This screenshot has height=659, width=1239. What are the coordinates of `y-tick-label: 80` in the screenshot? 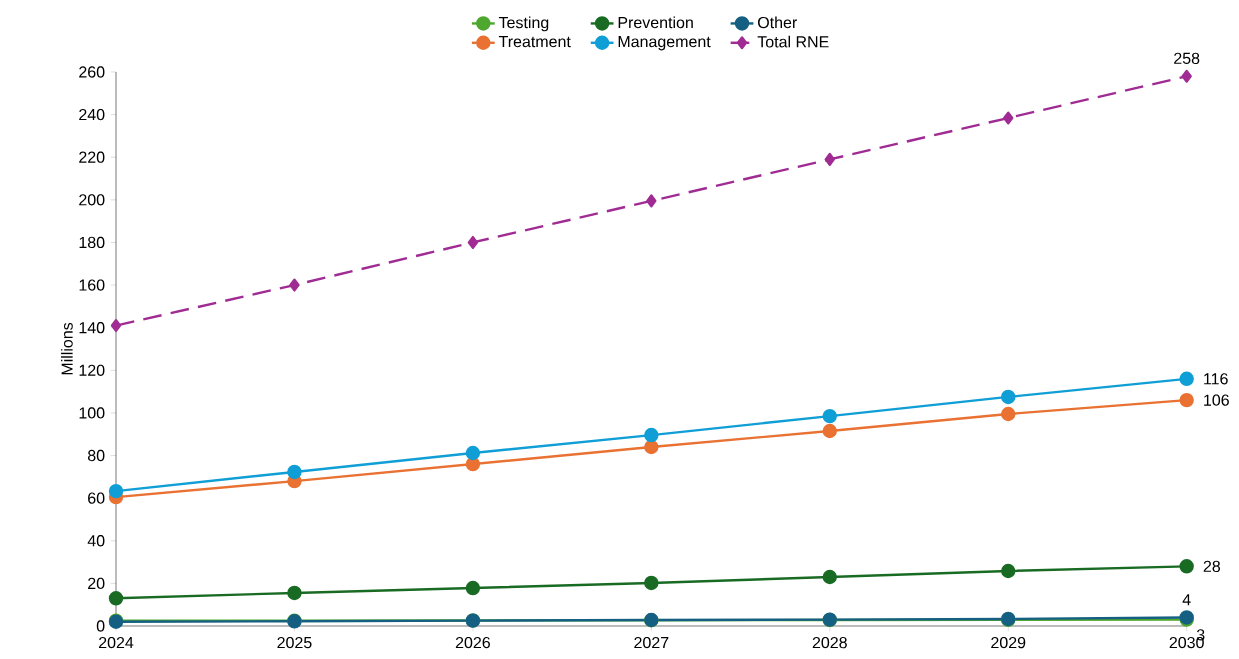 It's located at (96, 455).